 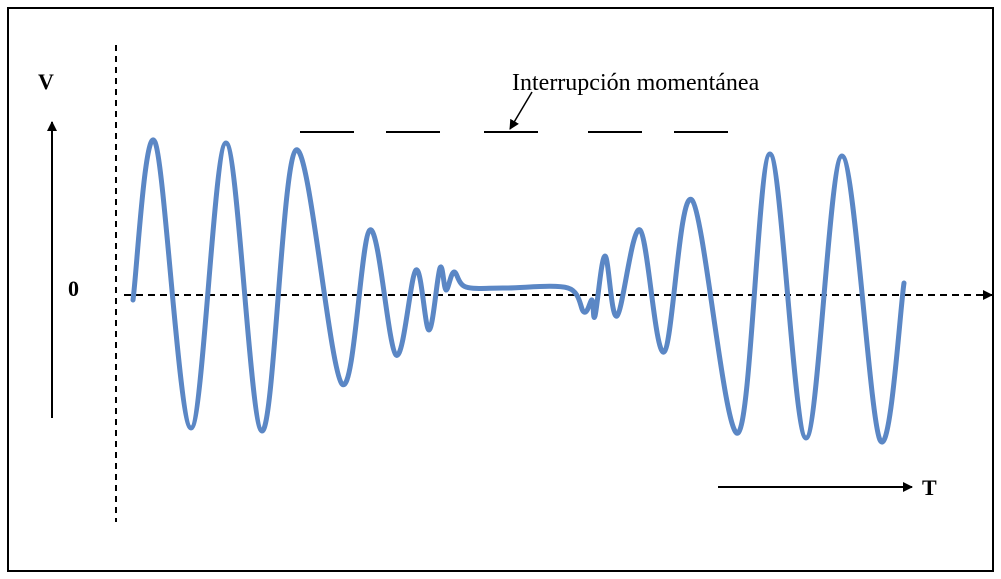 I want to click on v-axis-label: V, so click(x=46, y=81).